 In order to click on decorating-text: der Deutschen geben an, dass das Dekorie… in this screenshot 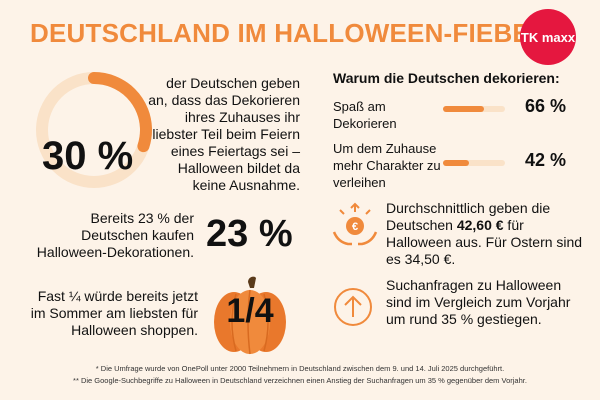, I will do `click(224, 134)`.